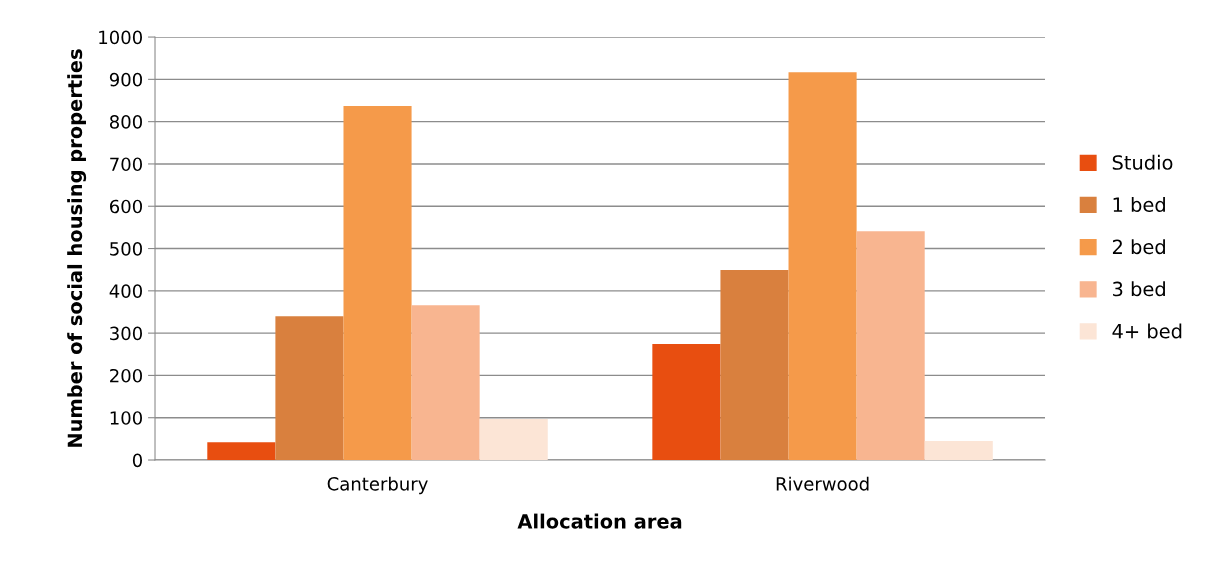  I want to click on y-tick-label: 1000, so click(120, 37).